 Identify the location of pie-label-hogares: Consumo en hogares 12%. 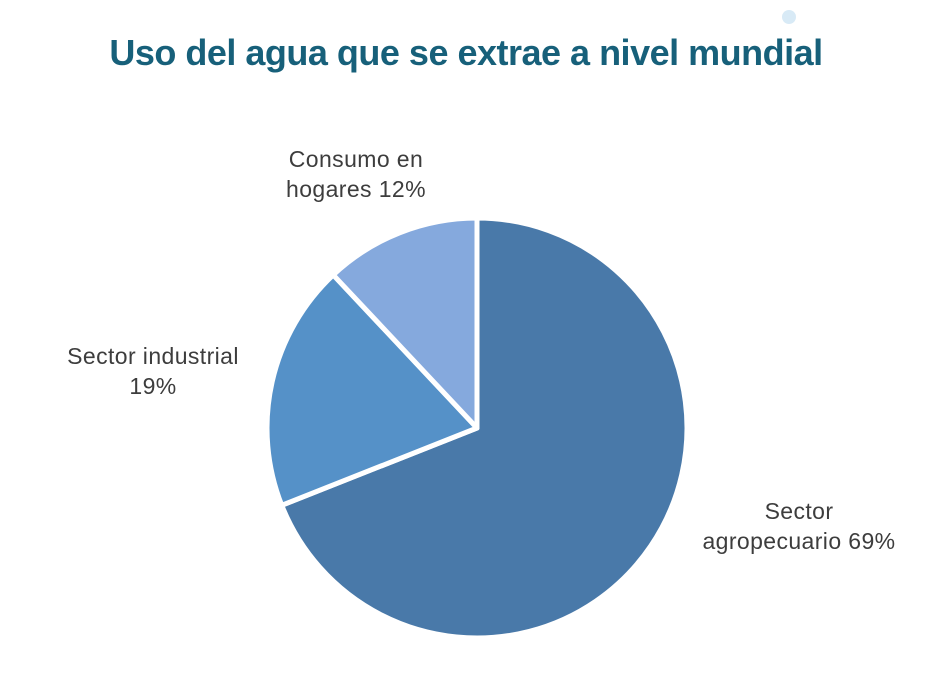
(356, 174).